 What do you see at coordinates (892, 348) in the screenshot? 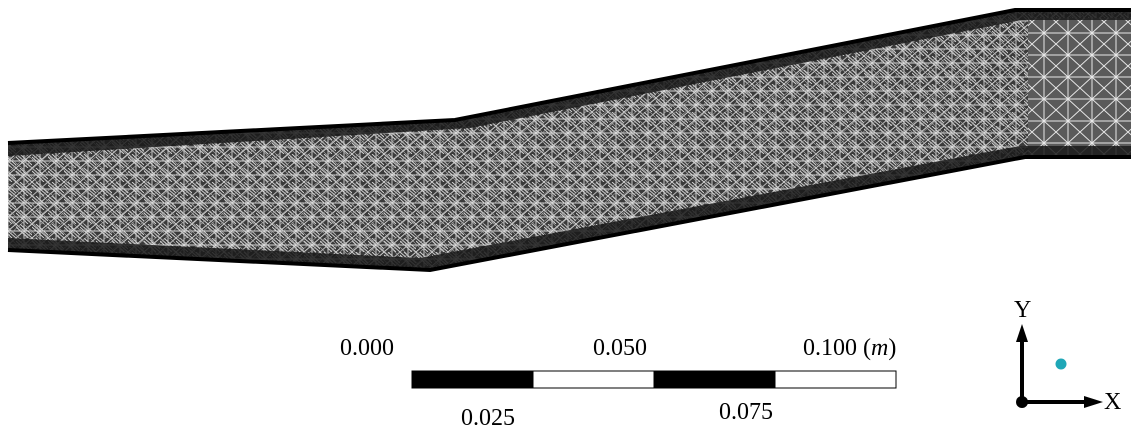
I see `scale-unit-close: )` at bounding box center [892, 348].